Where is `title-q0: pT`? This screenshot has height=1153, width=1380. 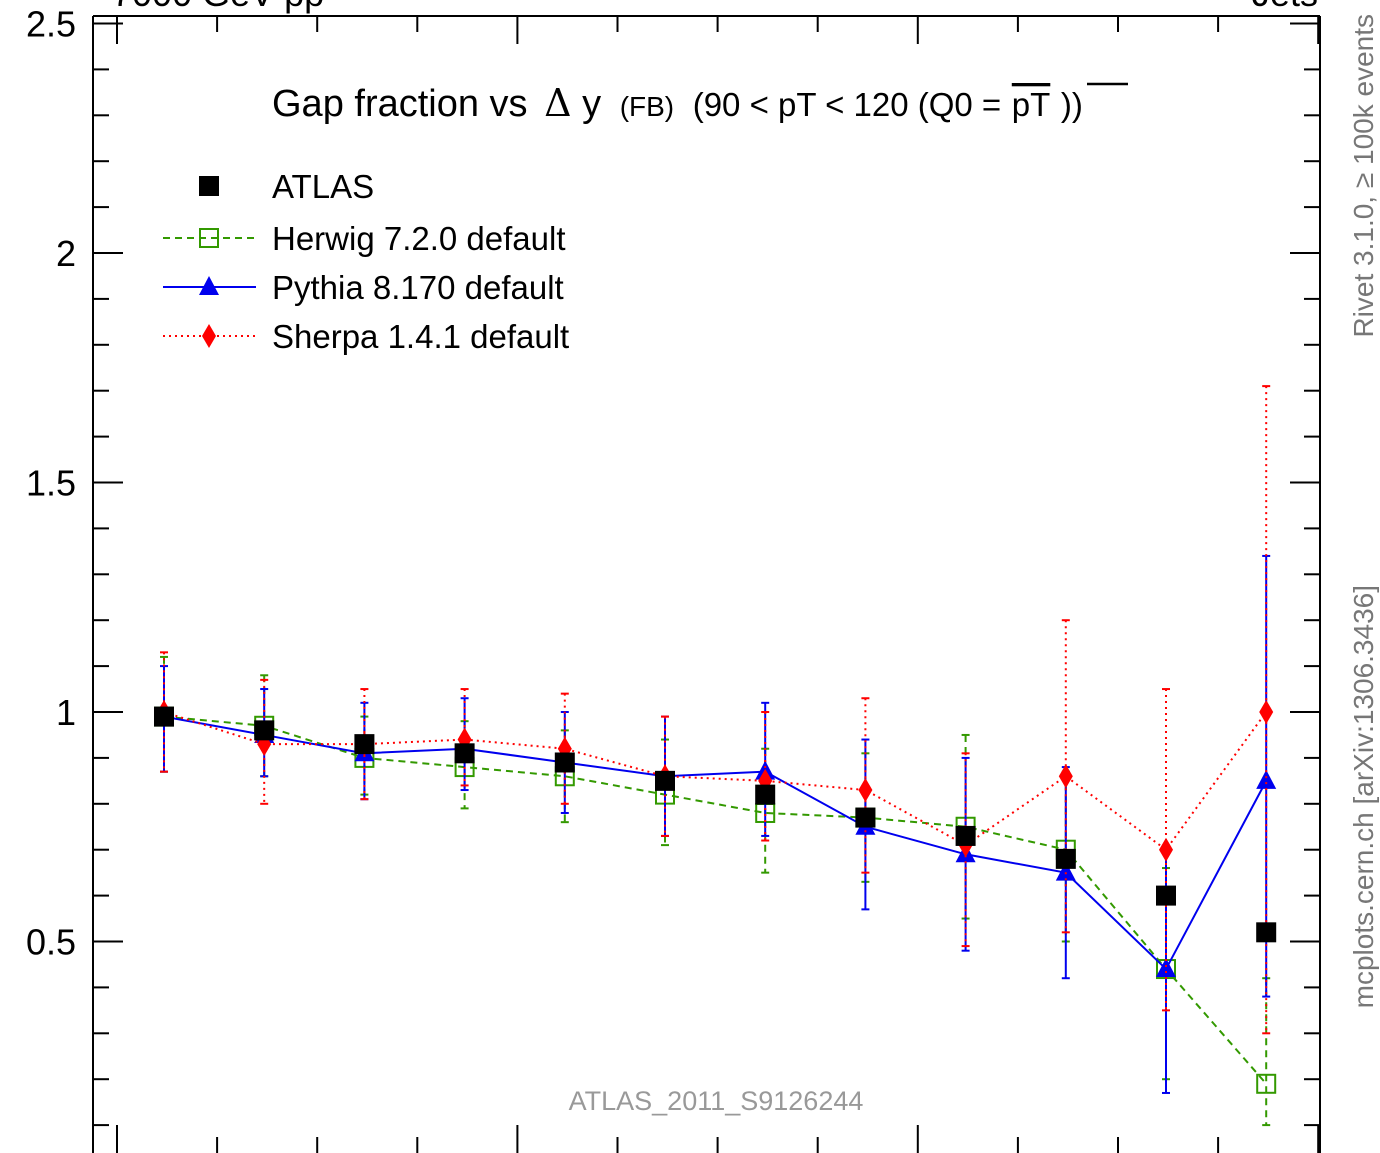
title-q0: pT is located at coordinates (1031, 104).